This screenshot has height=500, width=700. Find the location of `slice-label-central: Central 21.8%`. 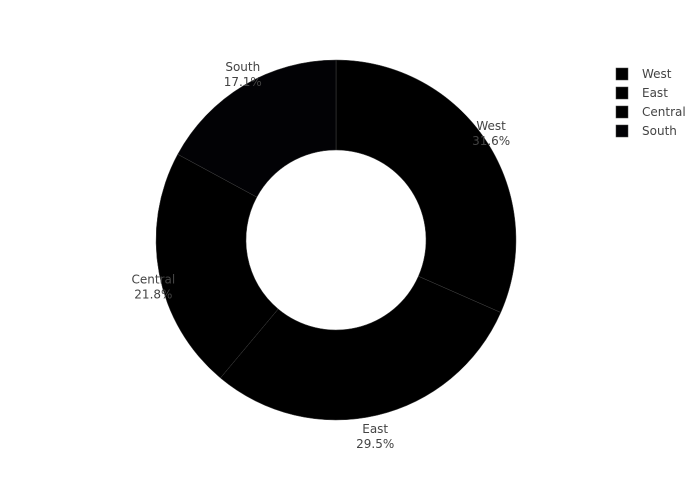

slice-label-central: Central 21.8% is located at coordinates (154, 287).